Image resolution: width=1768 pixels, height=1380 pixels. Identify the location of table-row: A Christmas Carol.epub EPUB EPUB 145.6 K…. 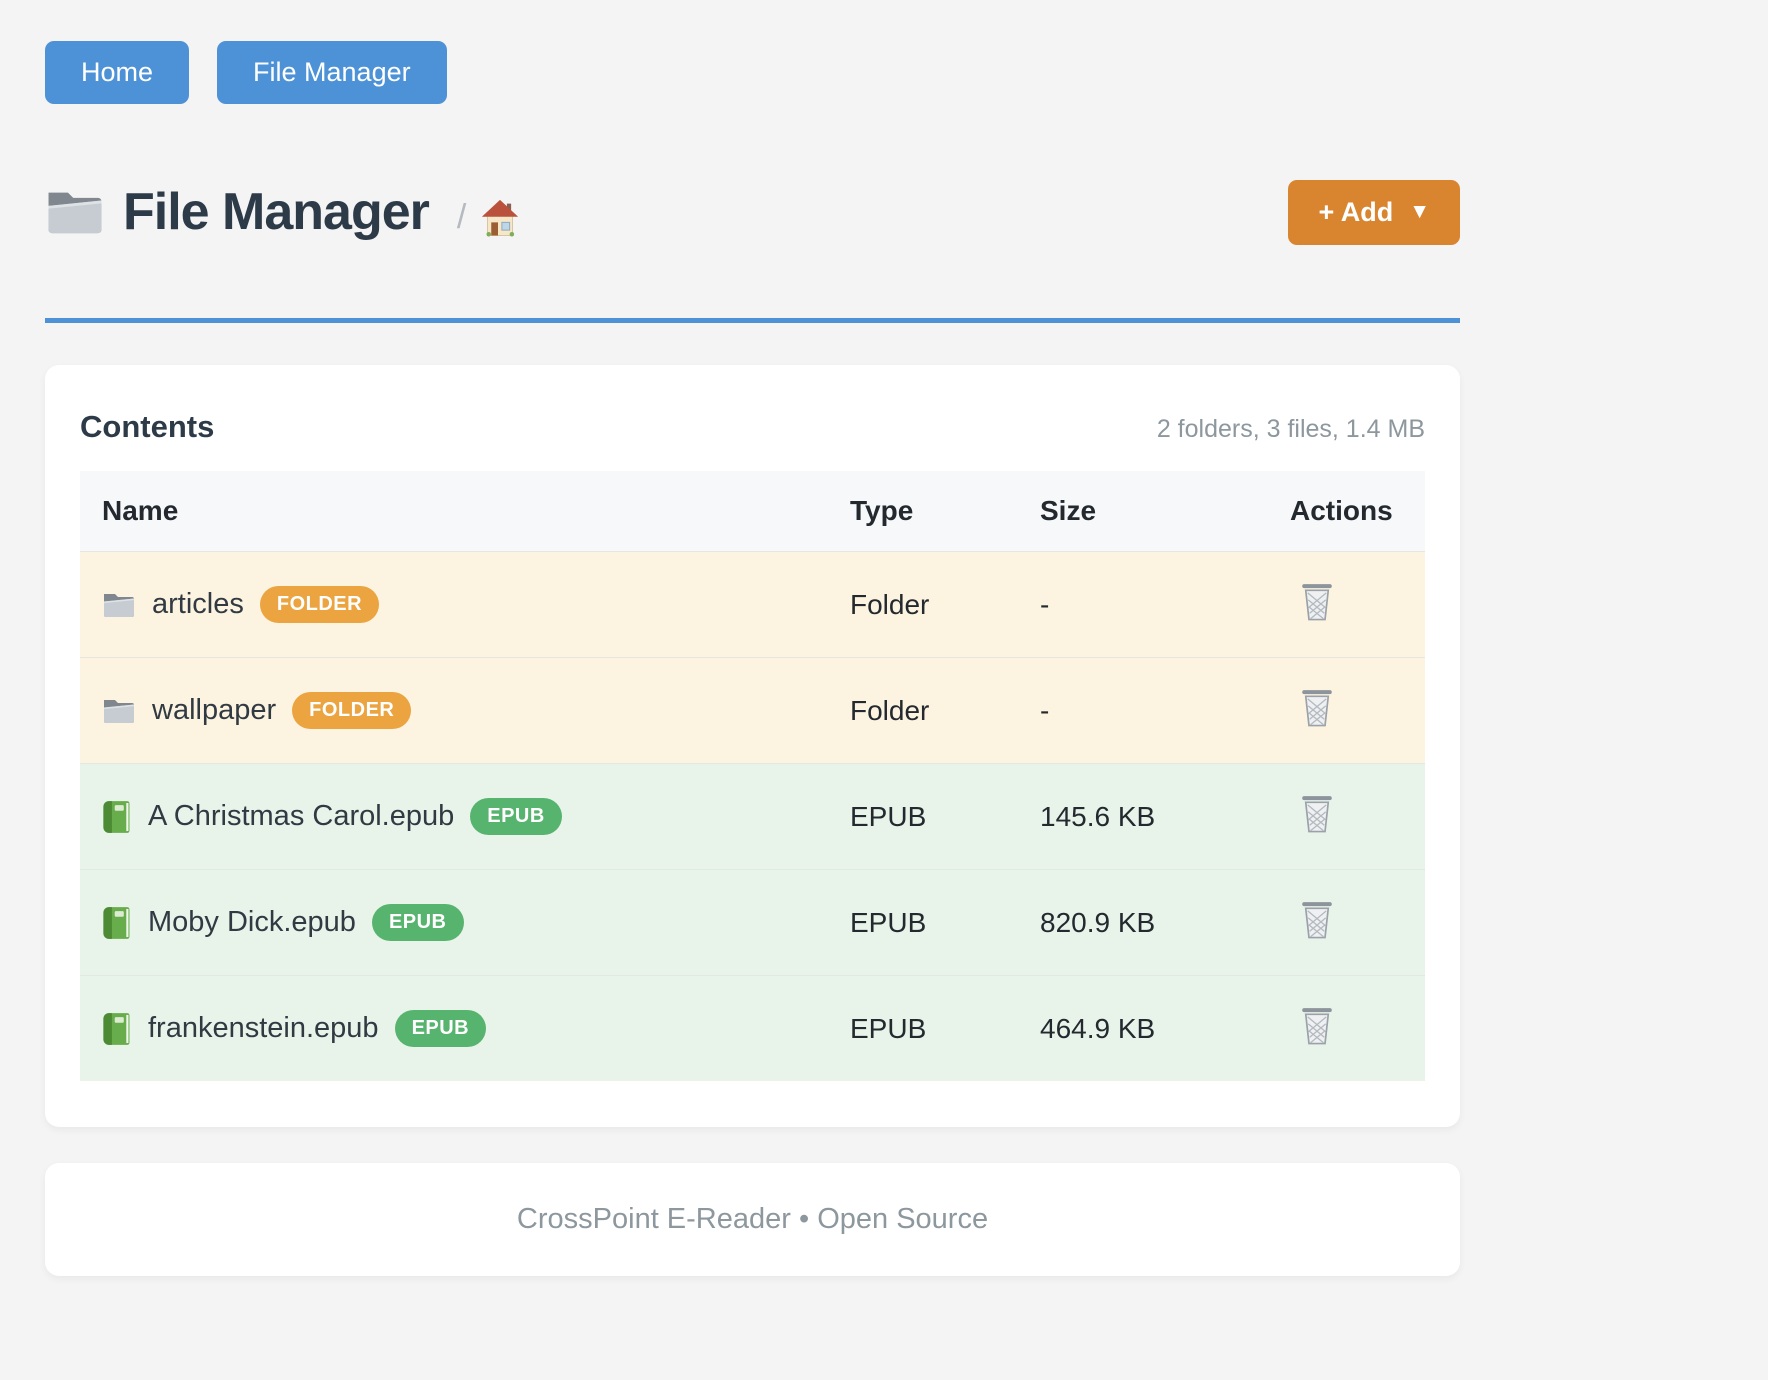
(752, 816).